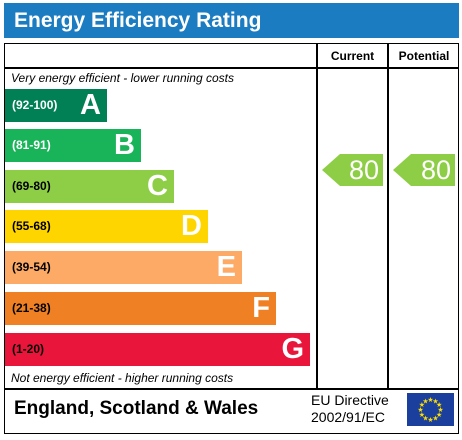  I want to click on band-e: (39-54) E, so click(123, 267).